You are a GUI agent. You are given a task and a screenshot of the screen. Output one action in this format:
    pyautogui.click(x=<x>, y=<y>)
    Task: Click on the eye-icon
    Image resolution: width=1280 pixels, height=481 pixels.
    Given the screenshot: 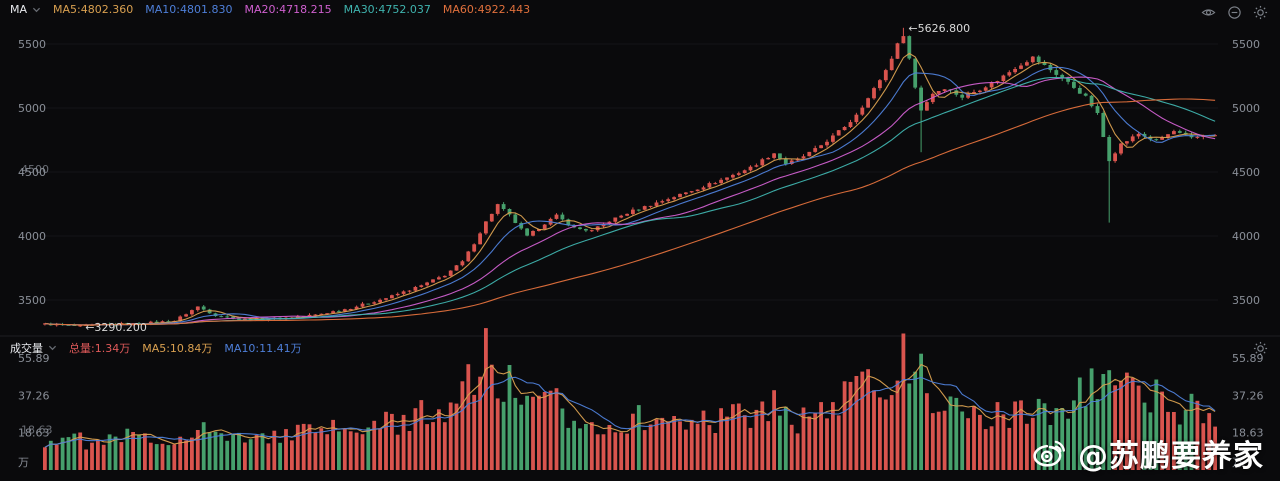 What is the action you would take?
    pyautogui.click(x=1208, y=12)
    